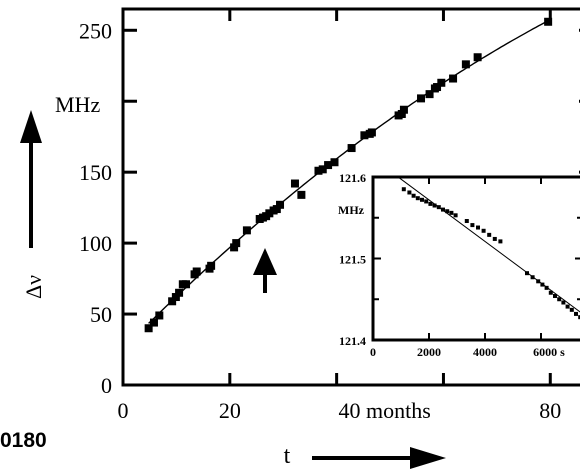 The height and width of the screenshot is (469, 580). I want to click on inset-x-tick-label-0: 0, so click(373, 352).